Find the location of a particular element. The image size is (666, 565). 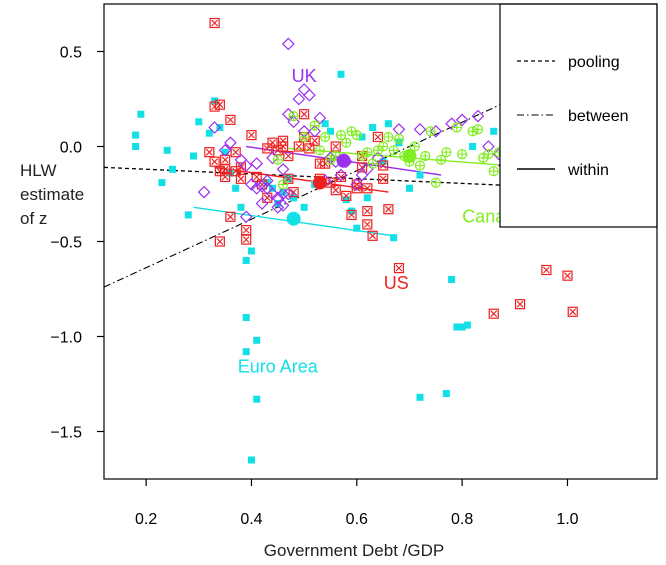

x-tick-label: 0.8 is located at coordinates (462, 519).